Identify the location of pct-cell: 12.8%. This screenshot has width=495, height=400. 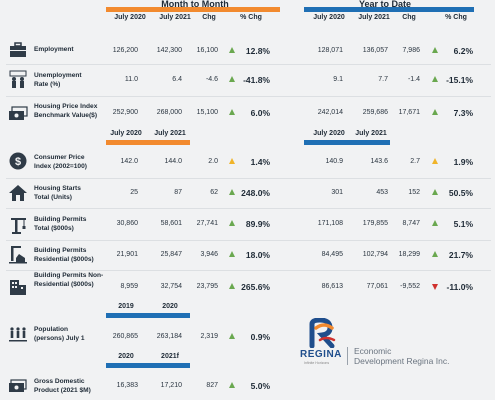
(257, 51).